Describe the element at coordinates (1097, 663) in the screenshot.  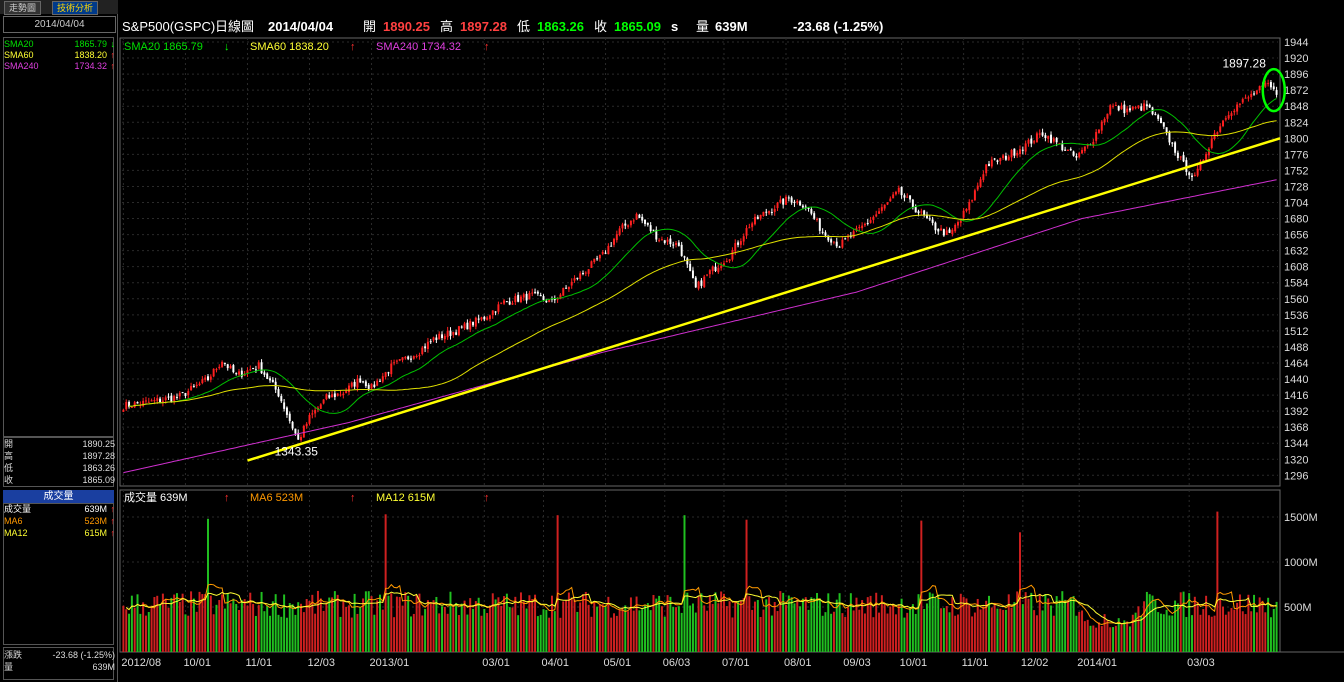
I see `date-tick-label: 2014/01` at that location.